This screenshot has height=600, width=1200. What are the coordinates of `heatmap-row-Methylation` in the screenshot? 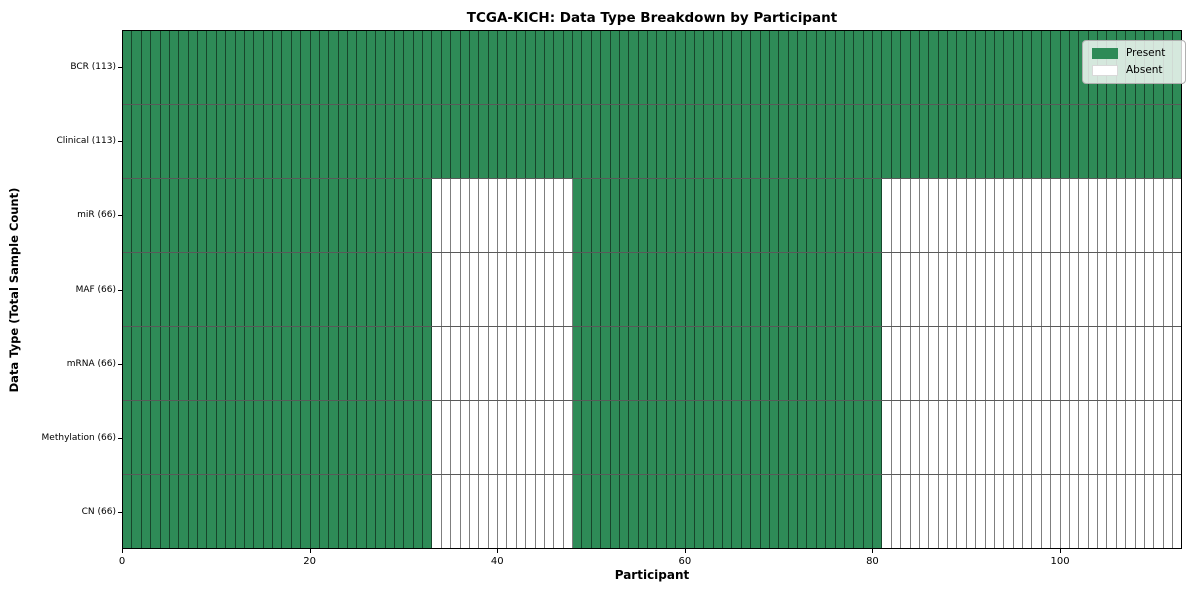 It's located at (652, 438).